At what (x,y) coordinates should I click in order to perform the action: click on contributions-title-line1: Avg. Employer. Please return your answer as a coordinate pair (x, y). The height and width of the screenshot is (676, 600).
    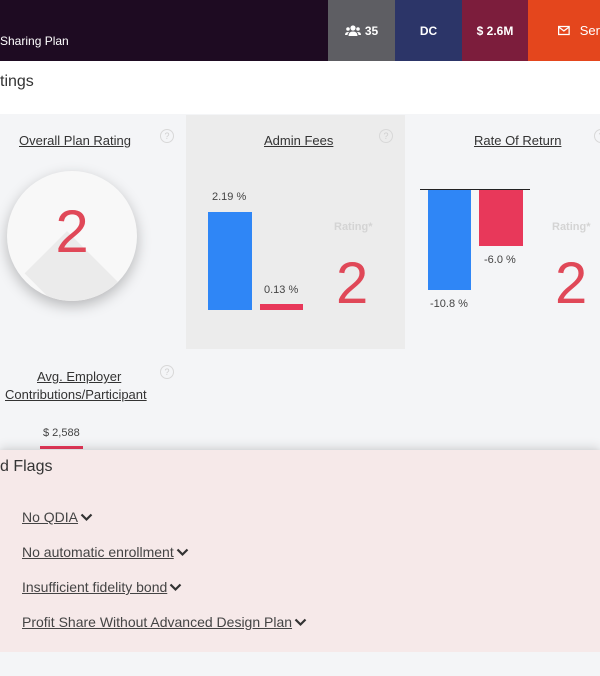
    Looking at the image, I should click on (79, 376).